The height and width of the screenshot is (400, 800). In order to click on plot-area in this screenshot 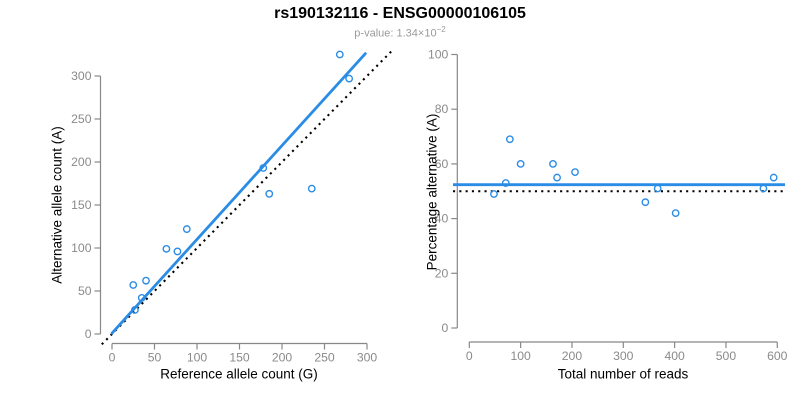, I will do `click(619, 176)`.